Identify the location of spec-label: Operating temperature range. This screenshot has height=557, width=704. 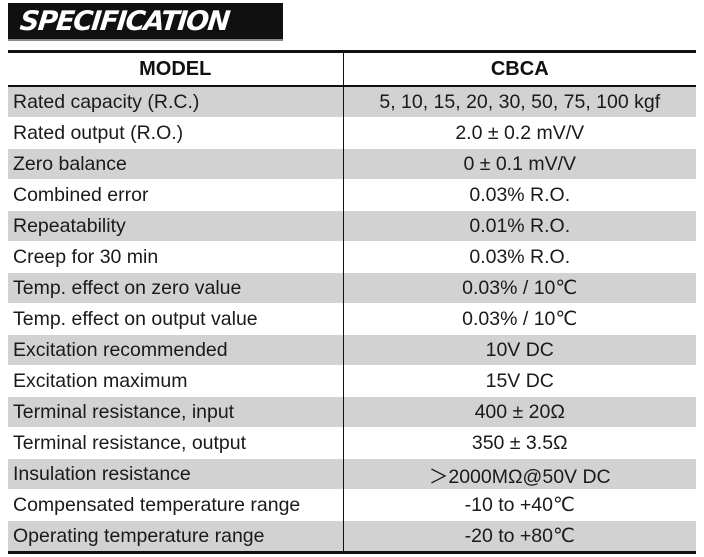
(176, 537).